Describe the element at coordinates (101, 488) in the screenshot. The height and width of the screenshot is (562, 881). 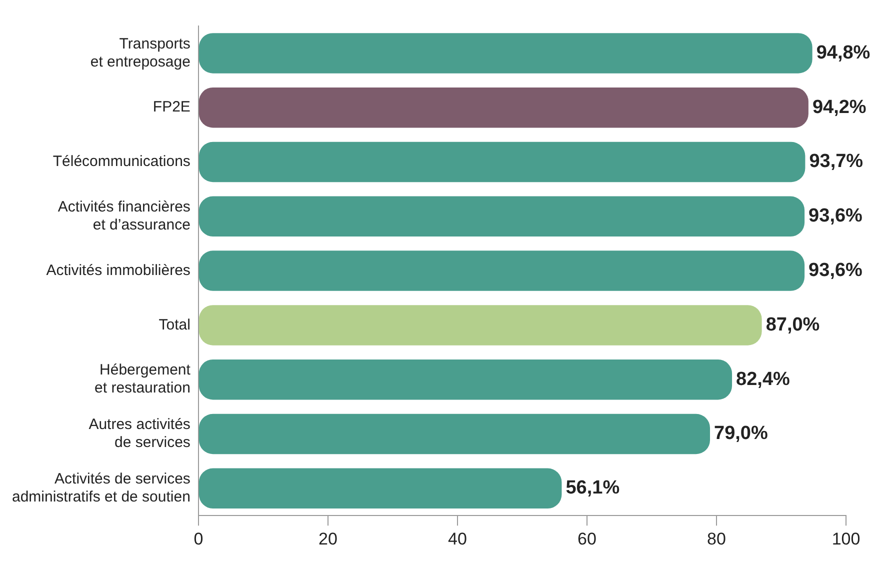
I see `y-tick-label: Activités de services administratifs et de soutien` at that location.